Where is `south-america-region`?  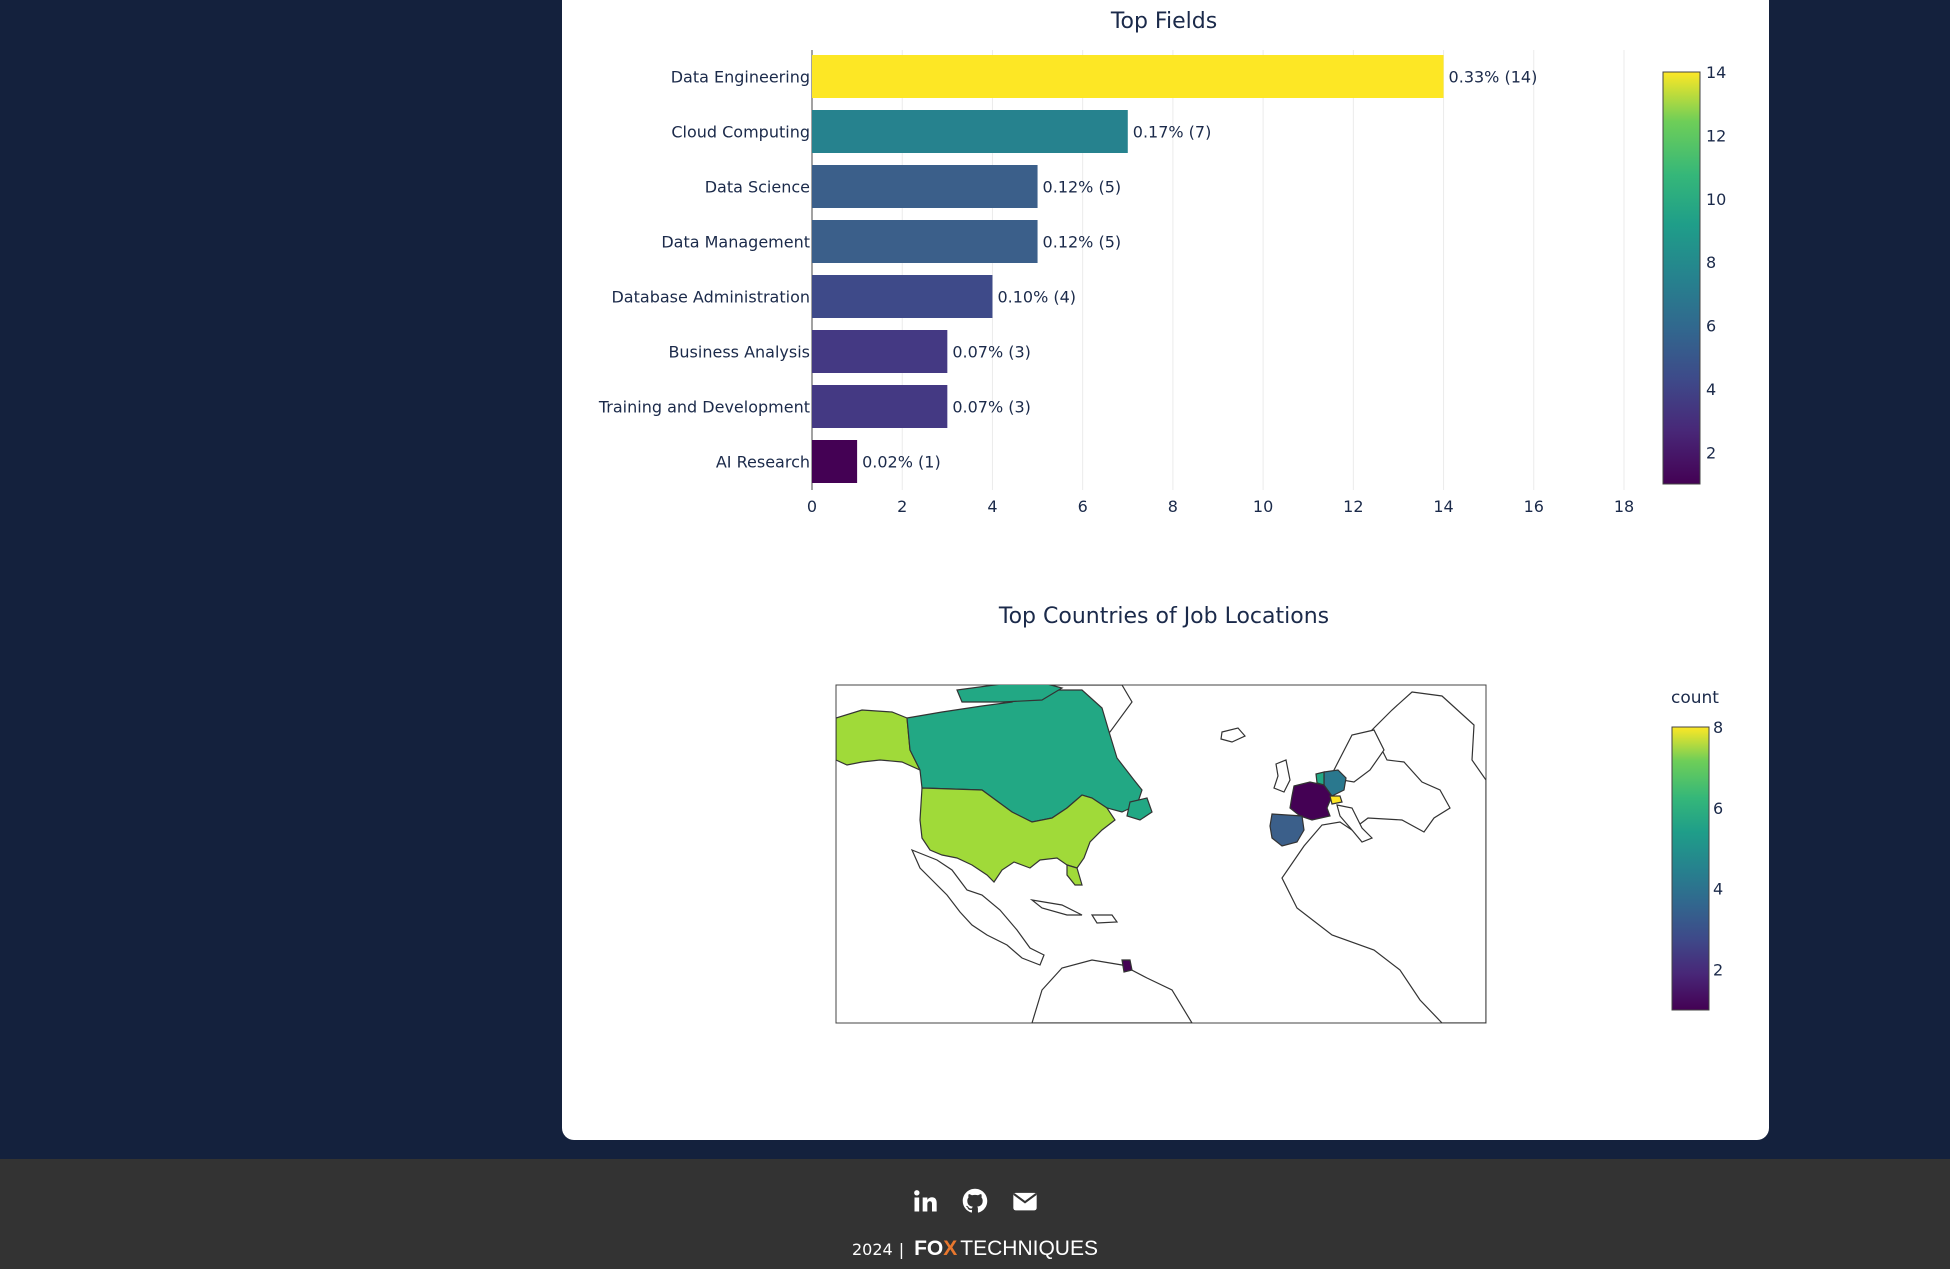
south-america-region is located at coordinates (1112, 991).